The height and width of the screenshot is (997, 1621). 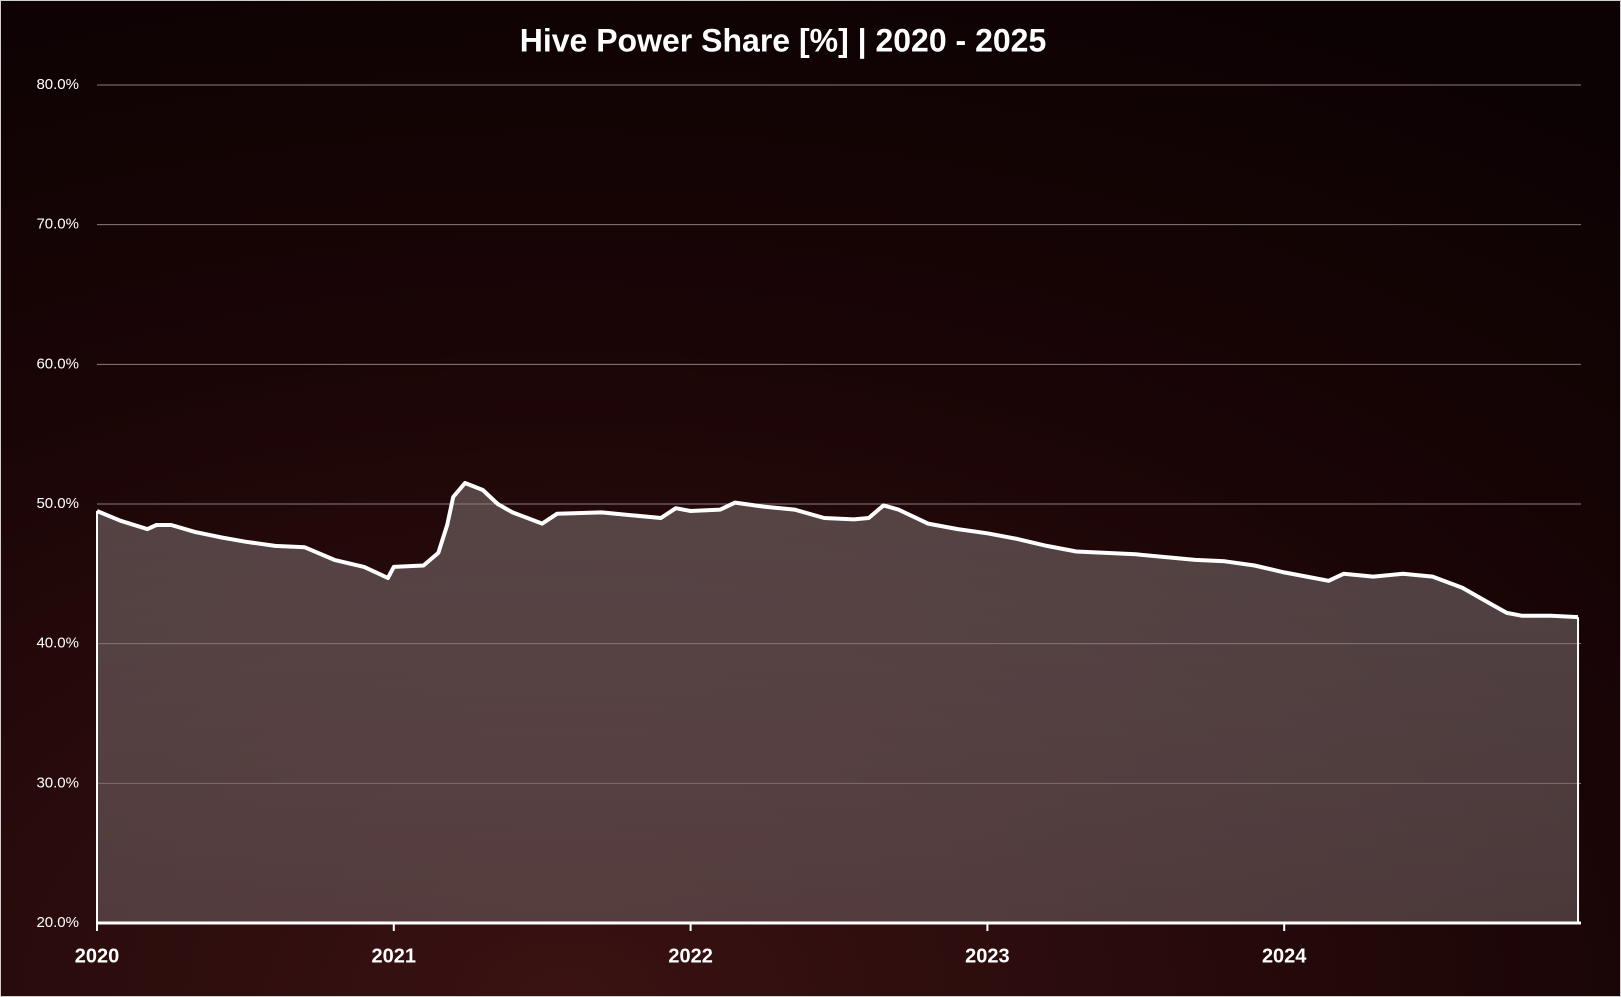 I want to click on x-tick-label: 2024, so click(x=1284, y=956).